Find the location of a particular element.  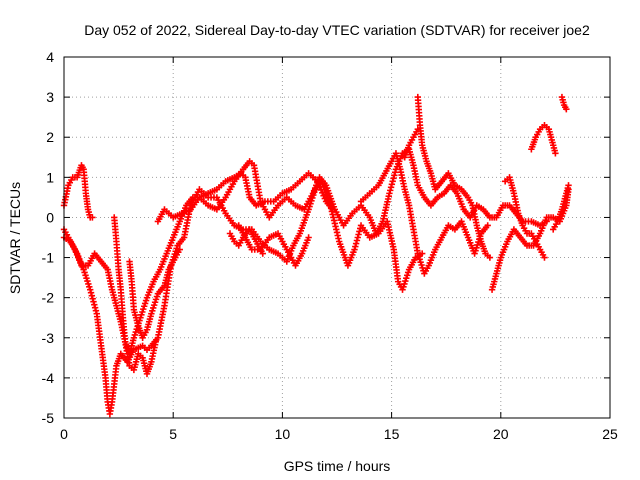

y-tick-label: 2 is located at coordinates (50, 137).